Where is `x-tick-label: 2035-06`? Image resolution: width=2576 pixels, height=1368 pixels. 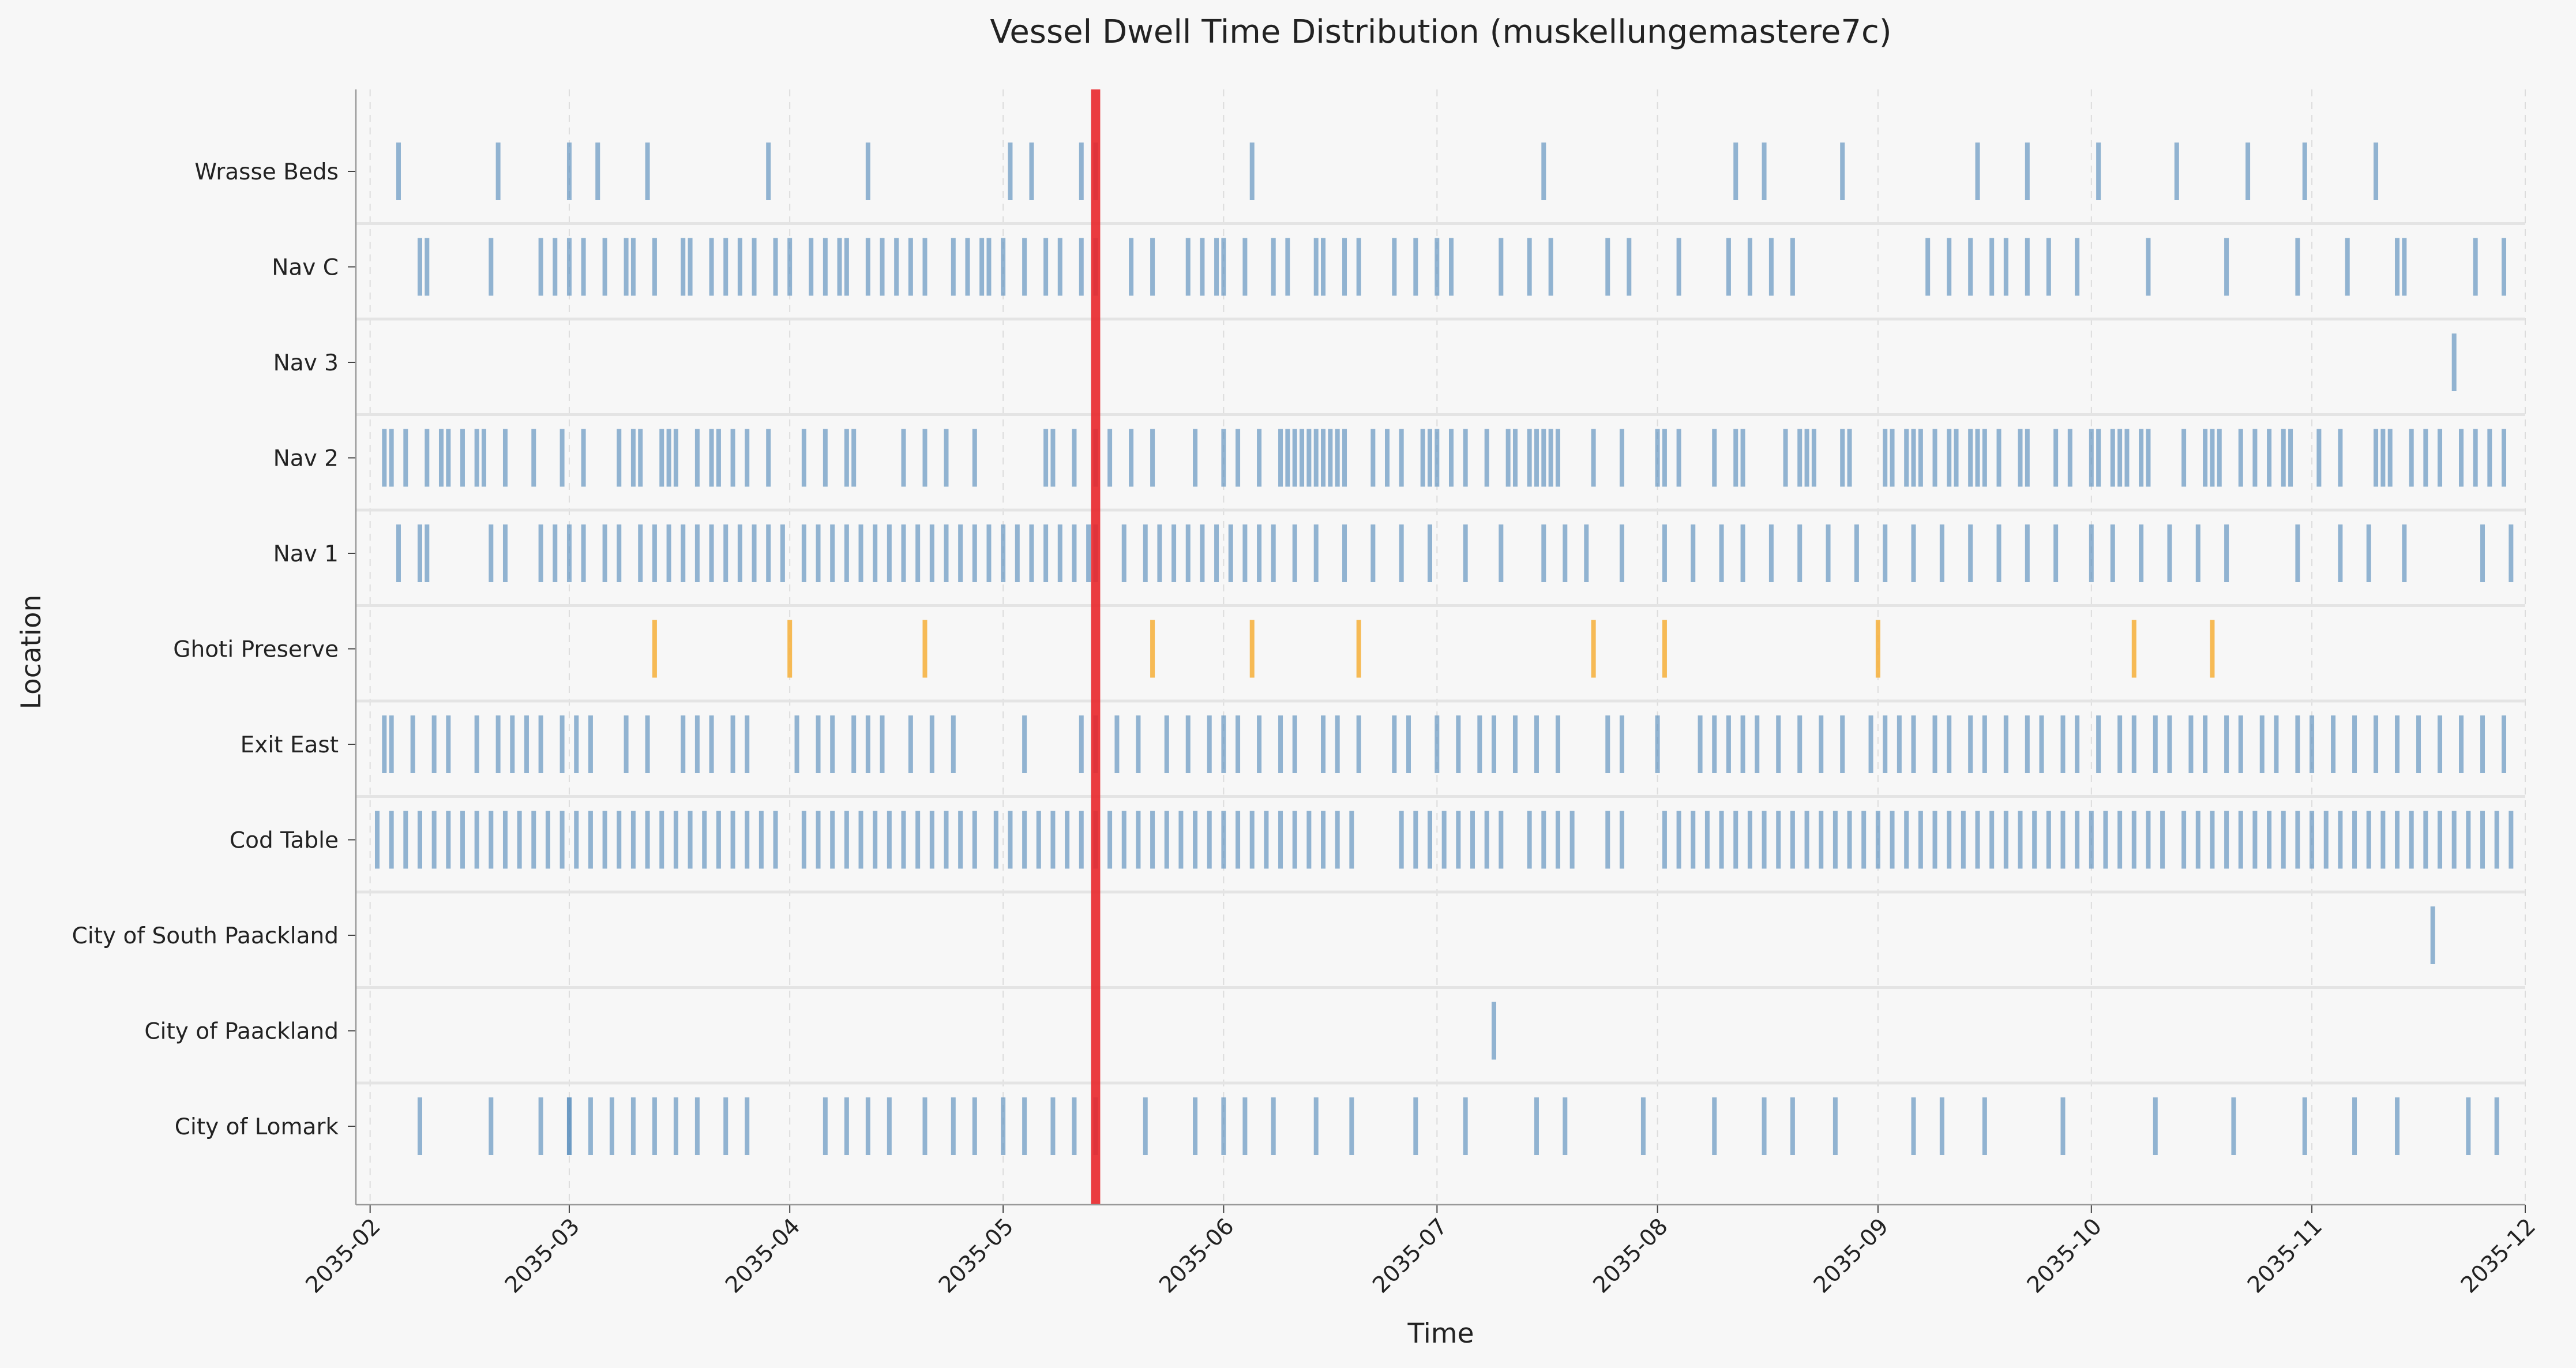 x-tick-label: 2035-06 is located at coordinates (1196, 1255).